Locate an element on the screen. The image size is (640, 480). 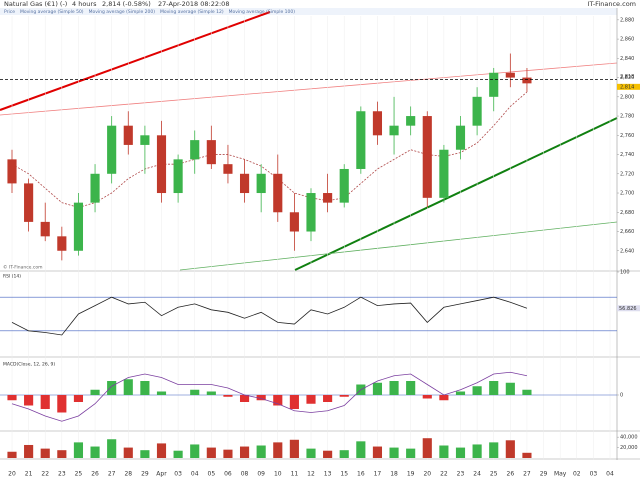
x-tick-label: Apr is located at coordinates (161, 474).